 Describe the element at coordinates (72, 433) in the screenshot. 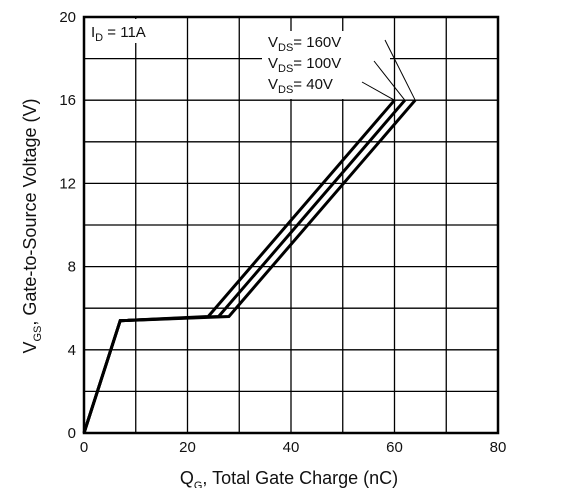

I see `y-tick-label: 0` at that location.